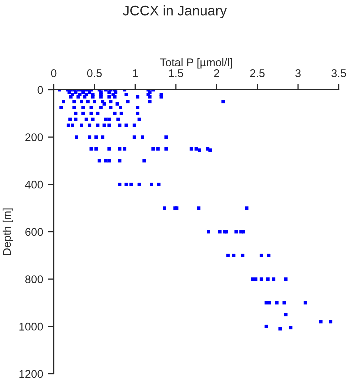  What do you see at coordinates (217, 74) in the screenshot?
I see `x-tick-label: 2` at bounding box center [217, 74].